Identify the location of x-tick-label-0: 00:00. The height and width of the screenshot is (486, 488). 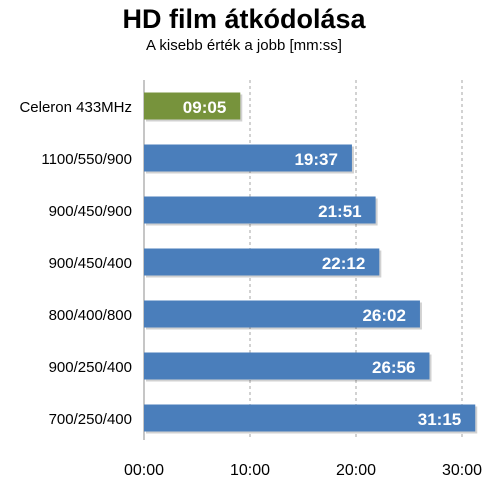
(144, 470).